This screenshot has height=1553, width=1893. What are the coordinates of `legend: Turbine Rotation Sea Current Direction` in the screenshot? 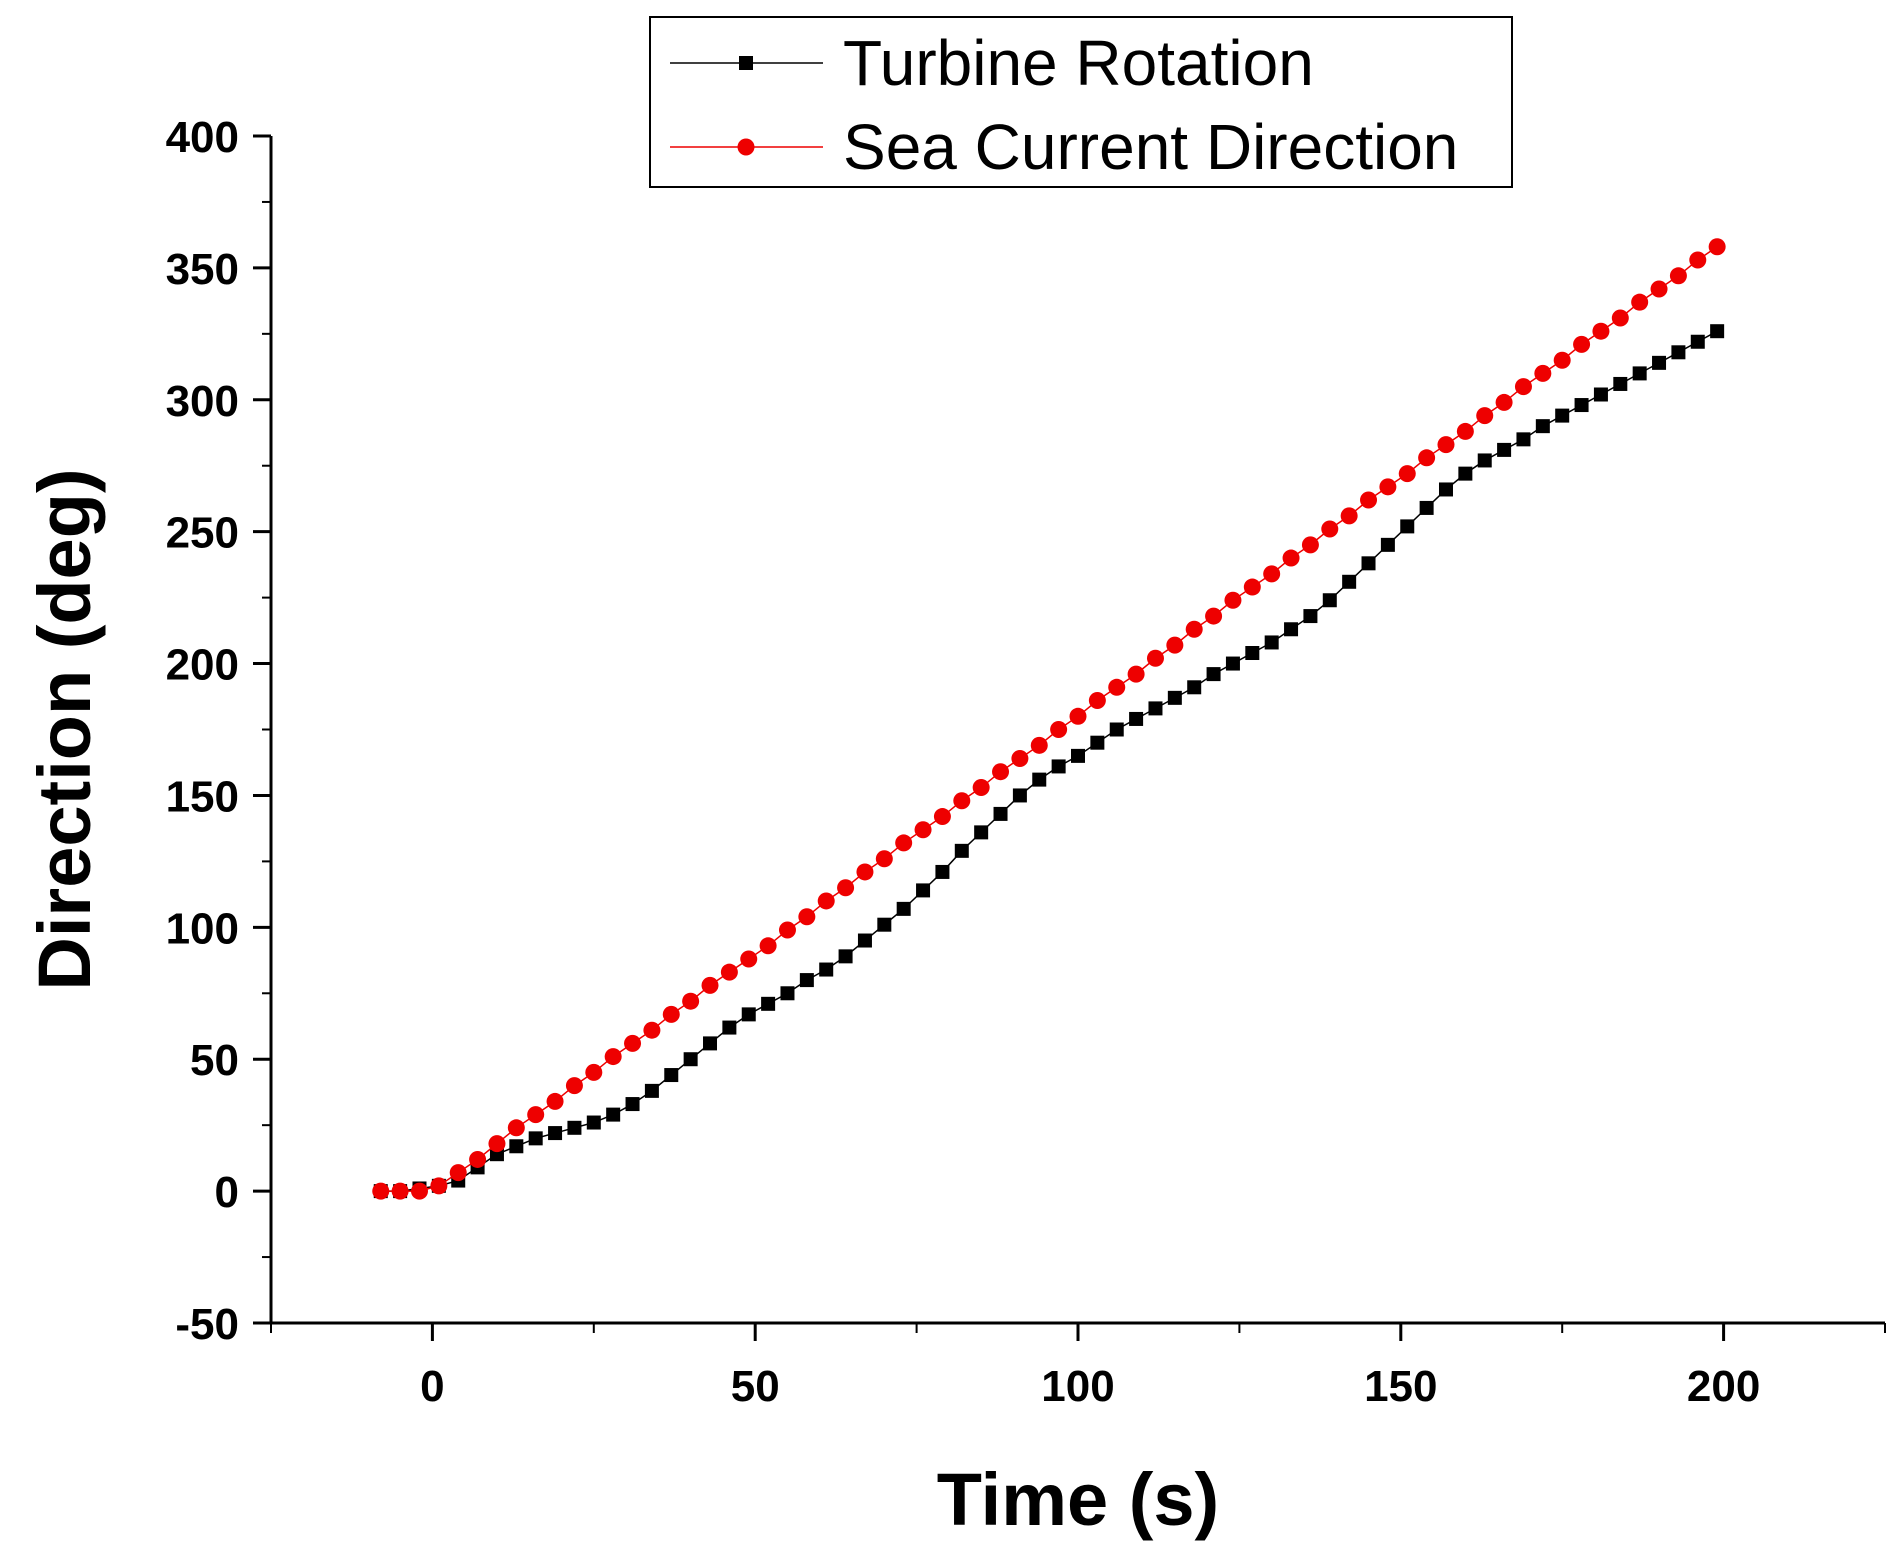 It's located at (1081, 102).